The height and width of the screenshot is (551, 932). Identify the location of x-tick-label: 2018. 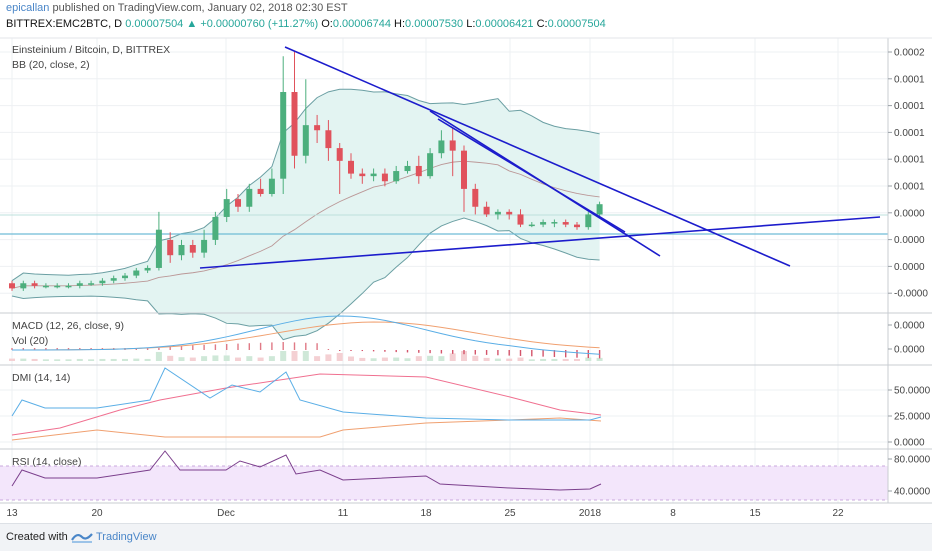
(590, 513).